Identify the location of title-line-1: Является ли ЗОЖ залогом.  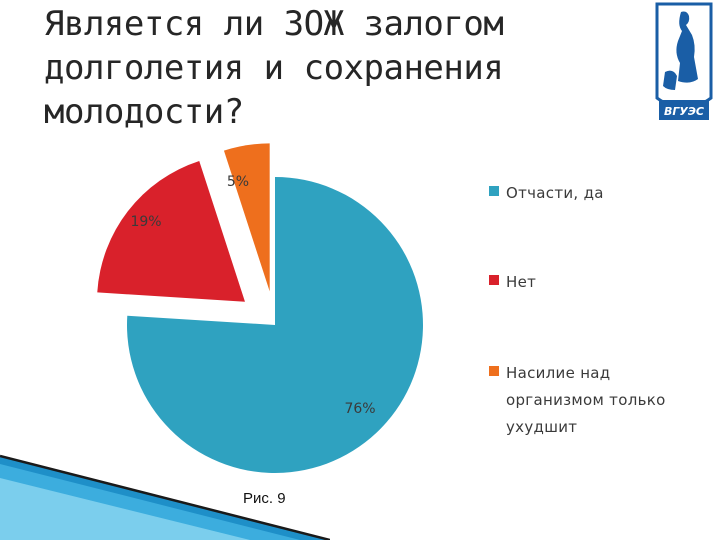
(274, 24).